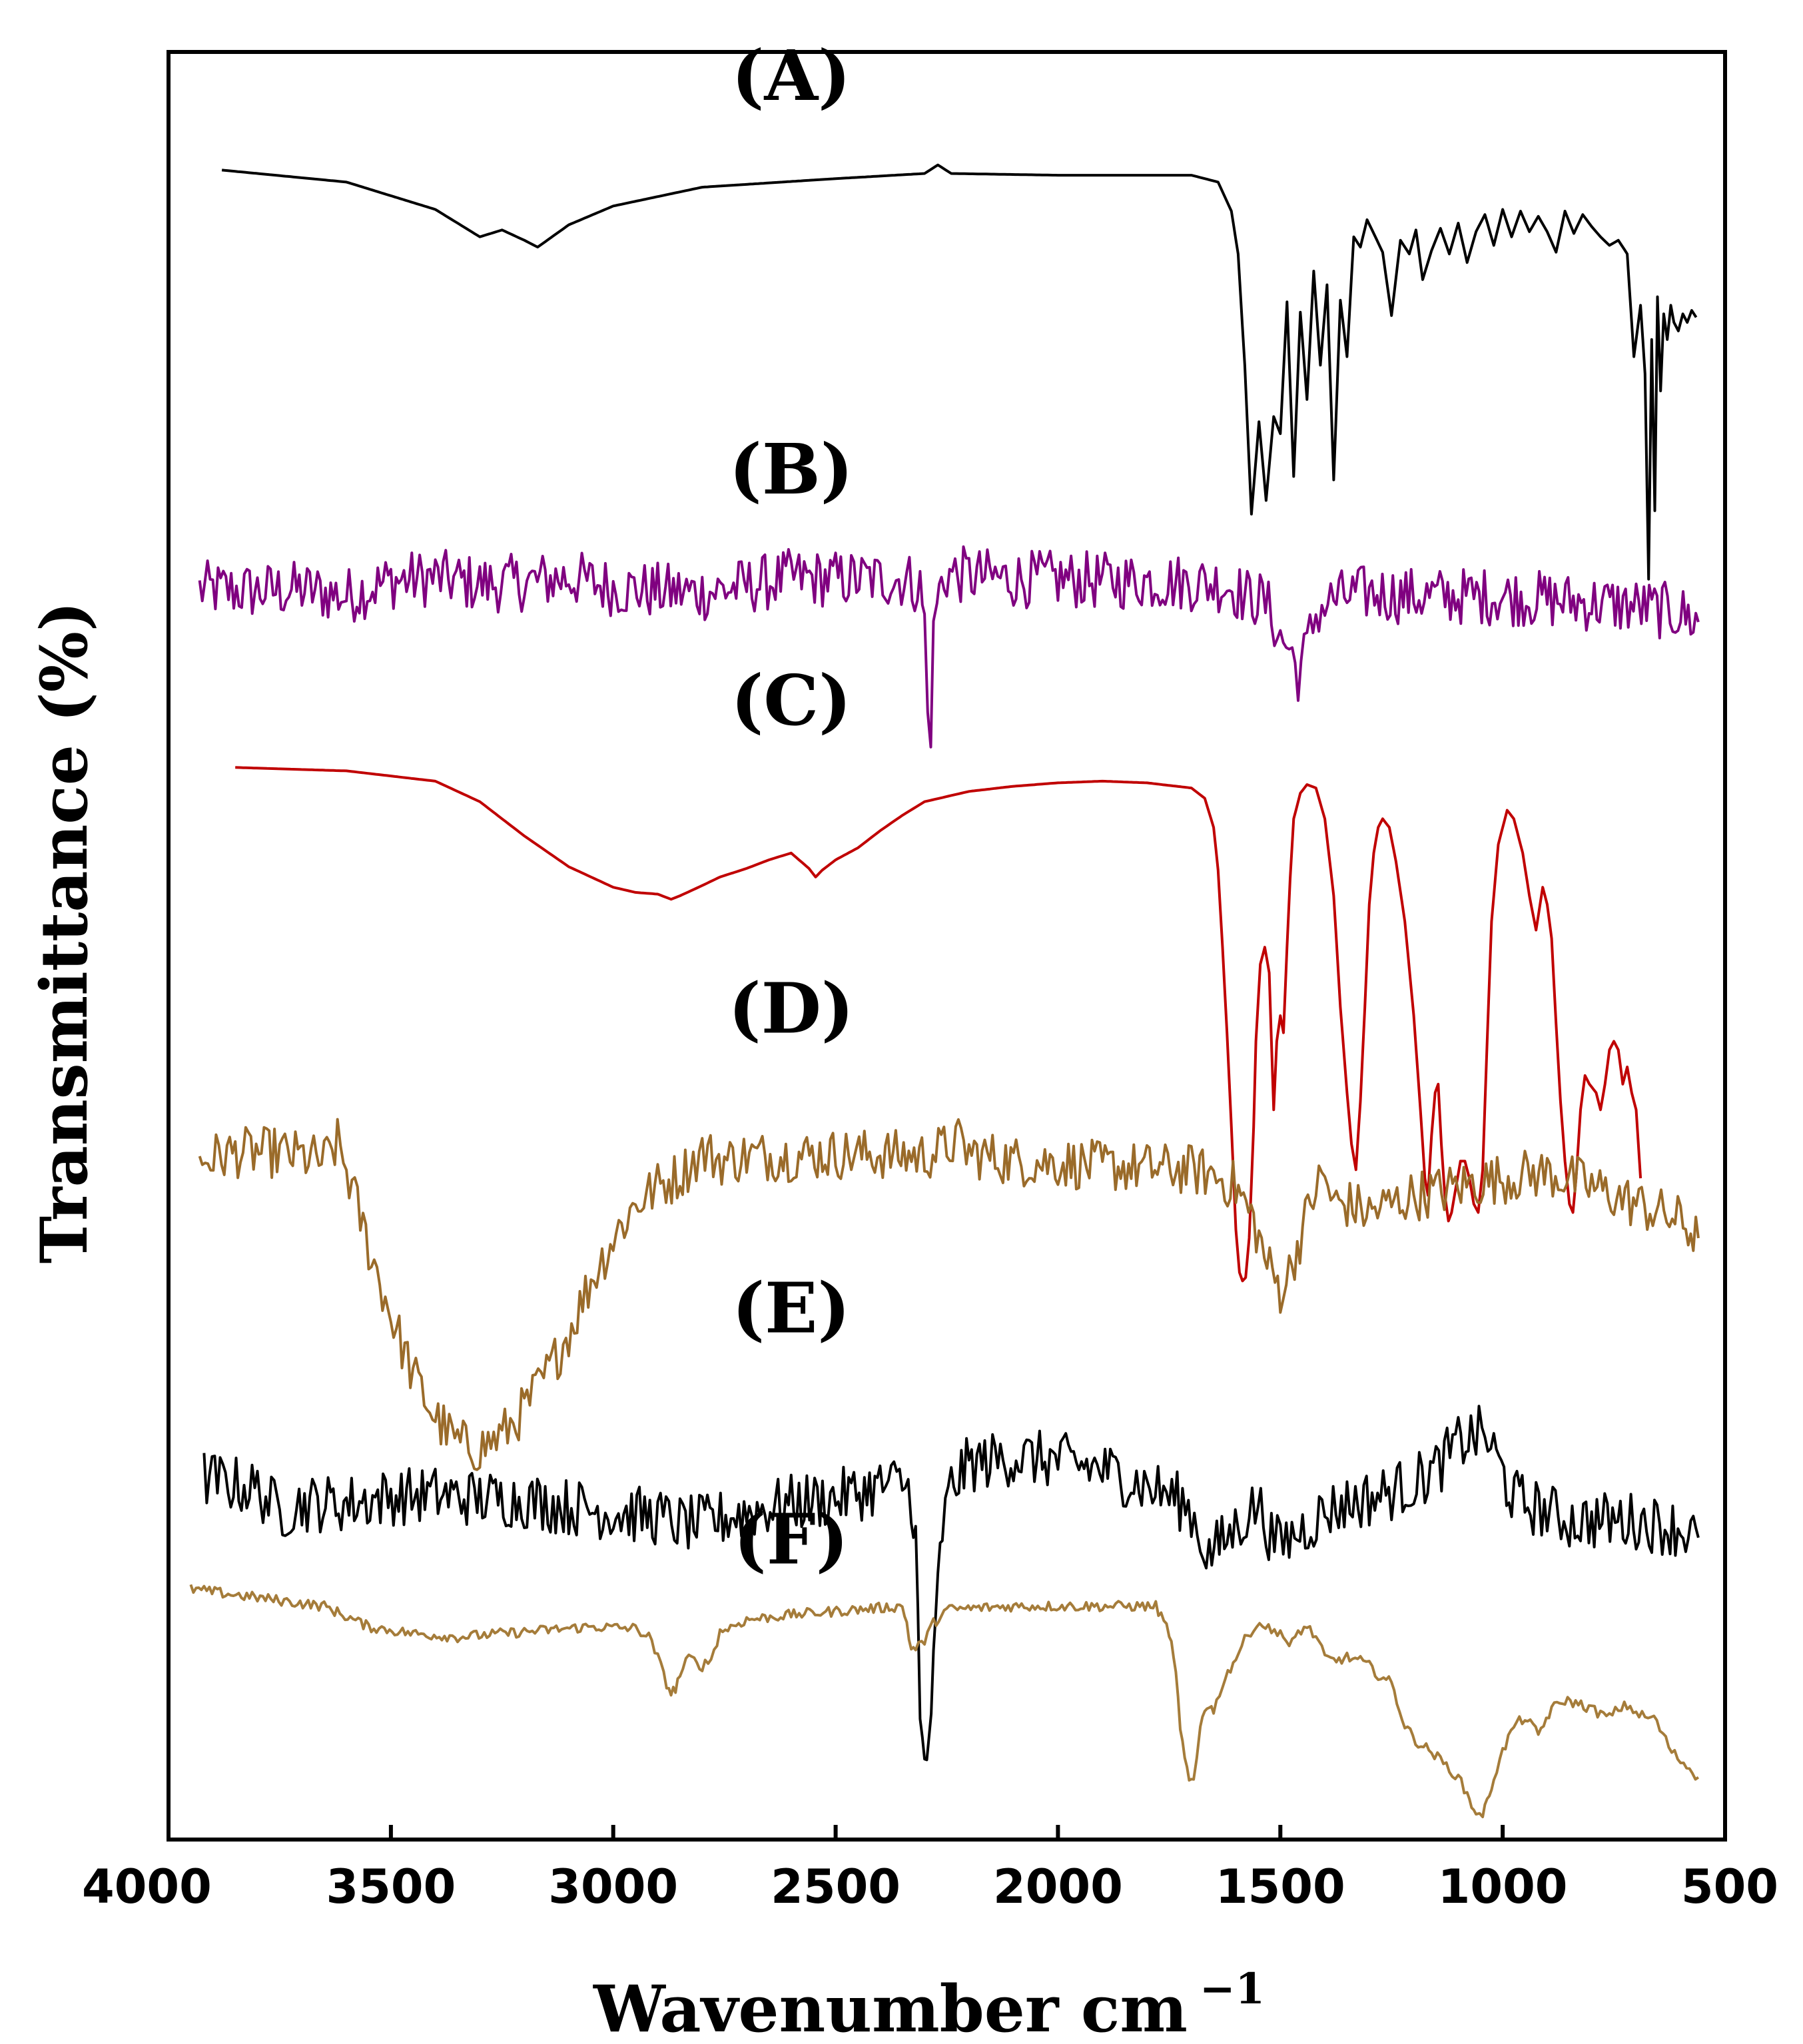 The width and height of the screenshot is (1803, 2044). What do you see at coordinates (791, 1308) in the screenshot?
I see `curve-label-e: (E)` at bounding box center [791, 1308].